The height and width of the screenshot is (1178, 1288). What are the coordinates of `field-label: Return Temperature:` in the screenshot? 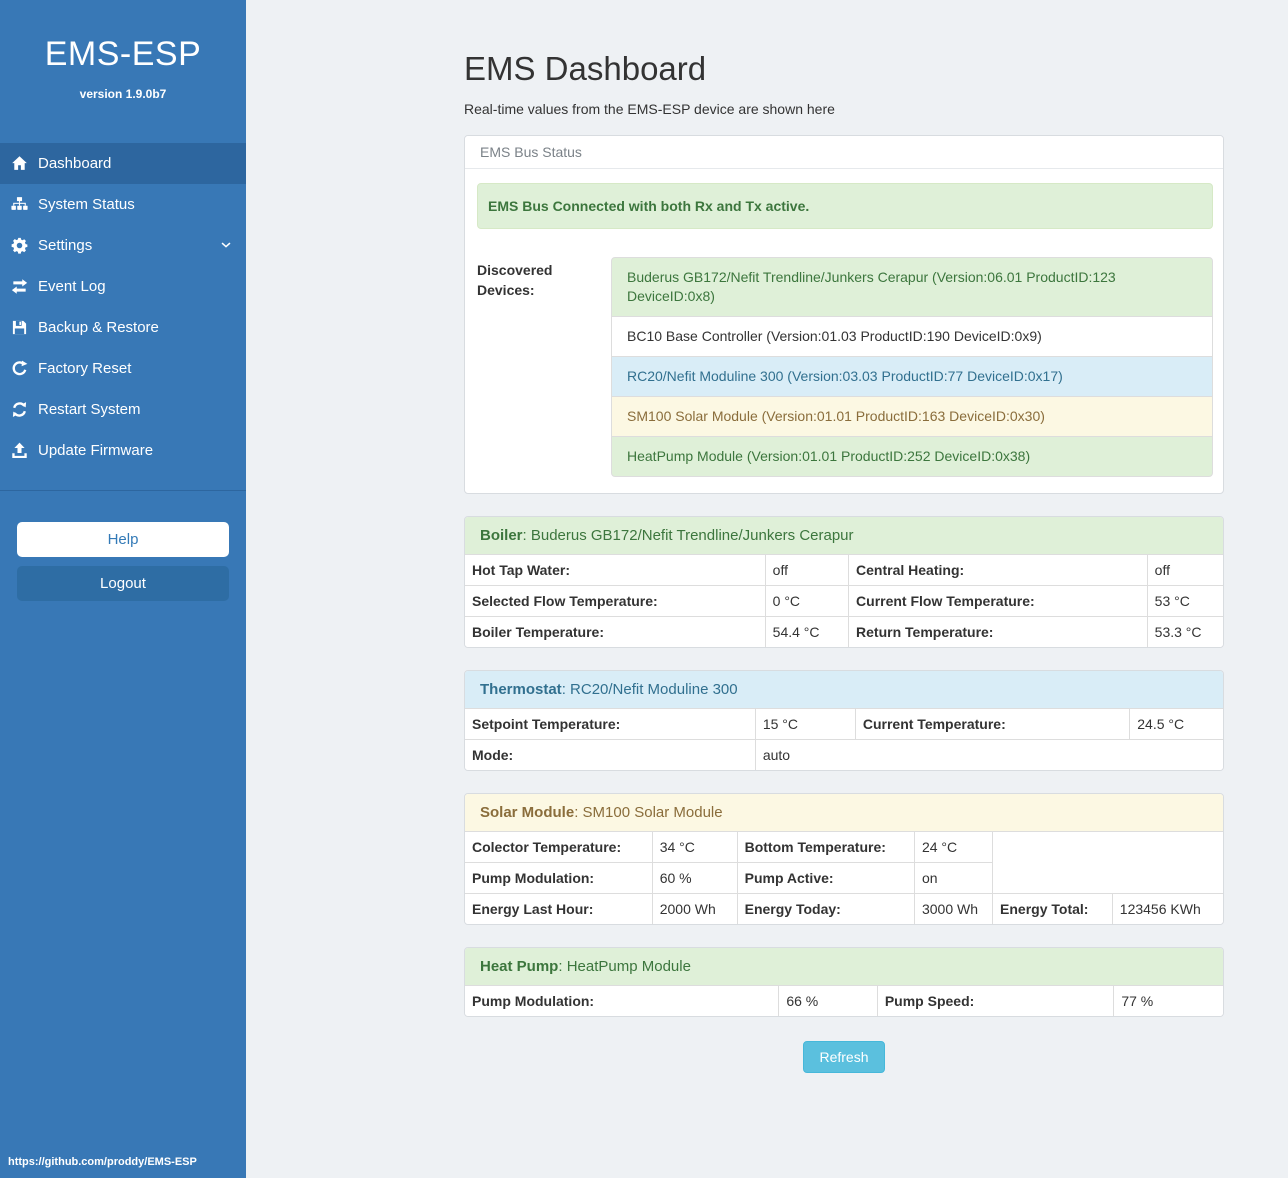 It's located at (998, 631).